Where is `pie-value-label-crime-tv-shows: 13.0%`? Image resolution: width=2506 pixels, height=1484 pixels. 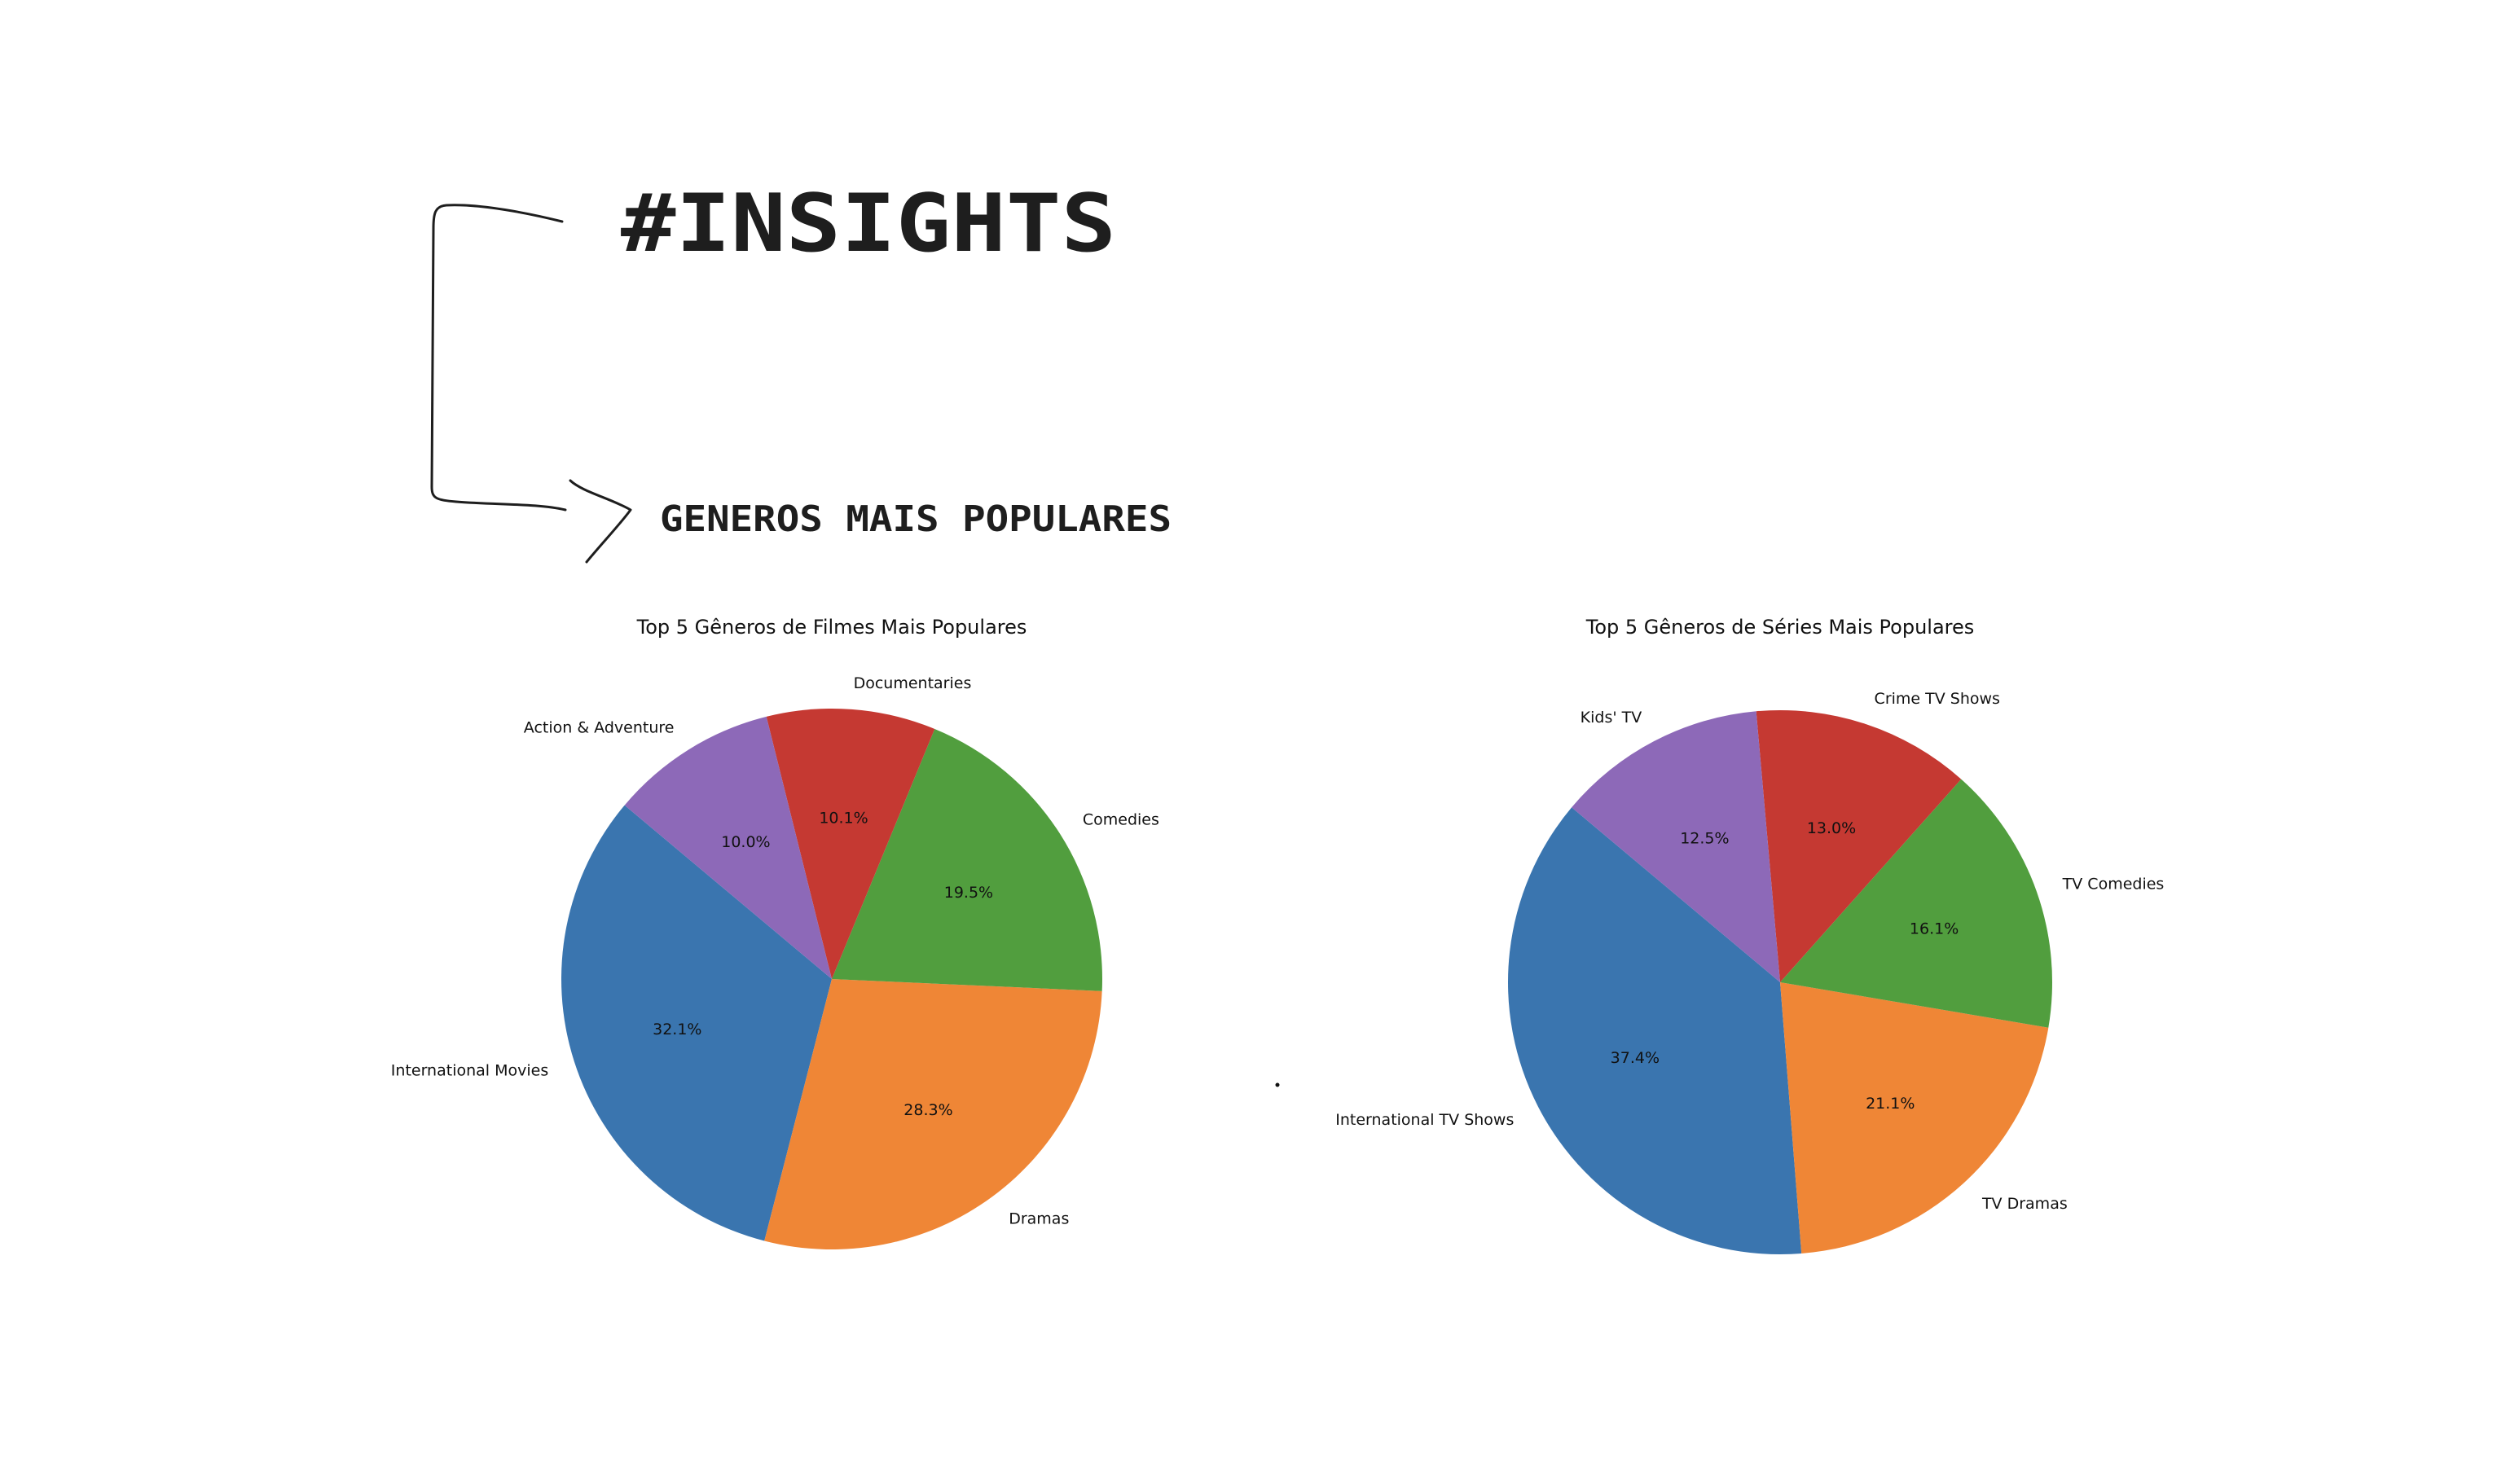 pie-value-label-crime-tv-shows: 13.0% is located at coordinates (1831, 828).